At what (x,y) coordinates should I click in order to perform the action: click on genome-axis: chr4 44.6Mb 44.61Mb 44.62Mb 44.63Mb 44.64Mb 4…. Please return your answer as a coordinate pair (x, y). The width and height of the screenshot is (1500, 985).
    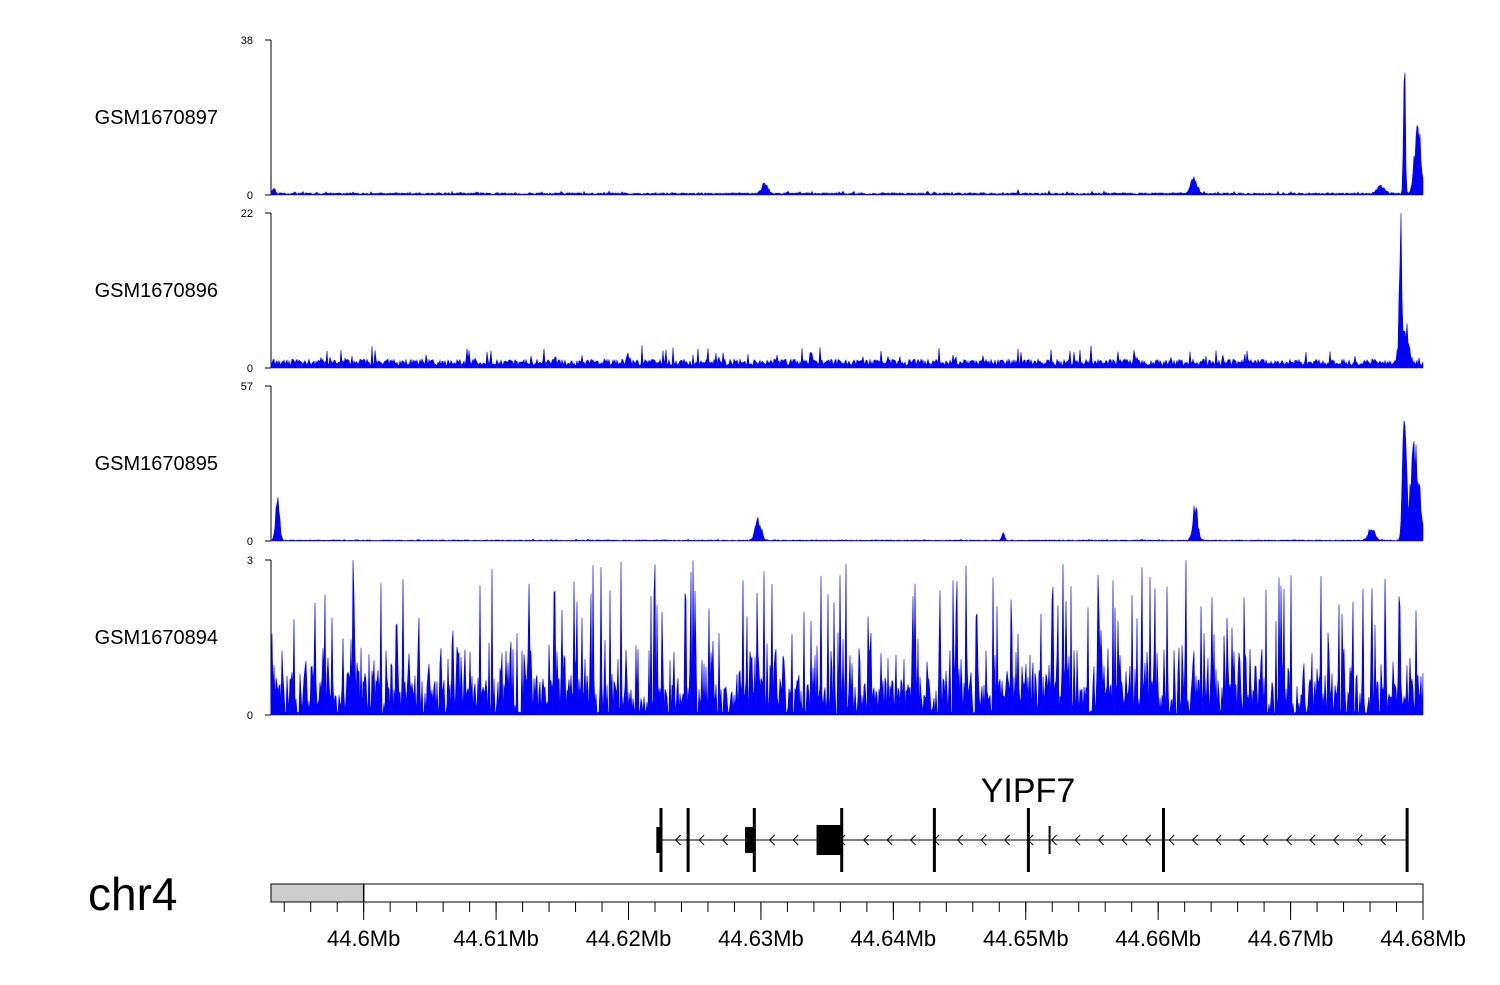
    Looking at the image, I should click on (777, 909).